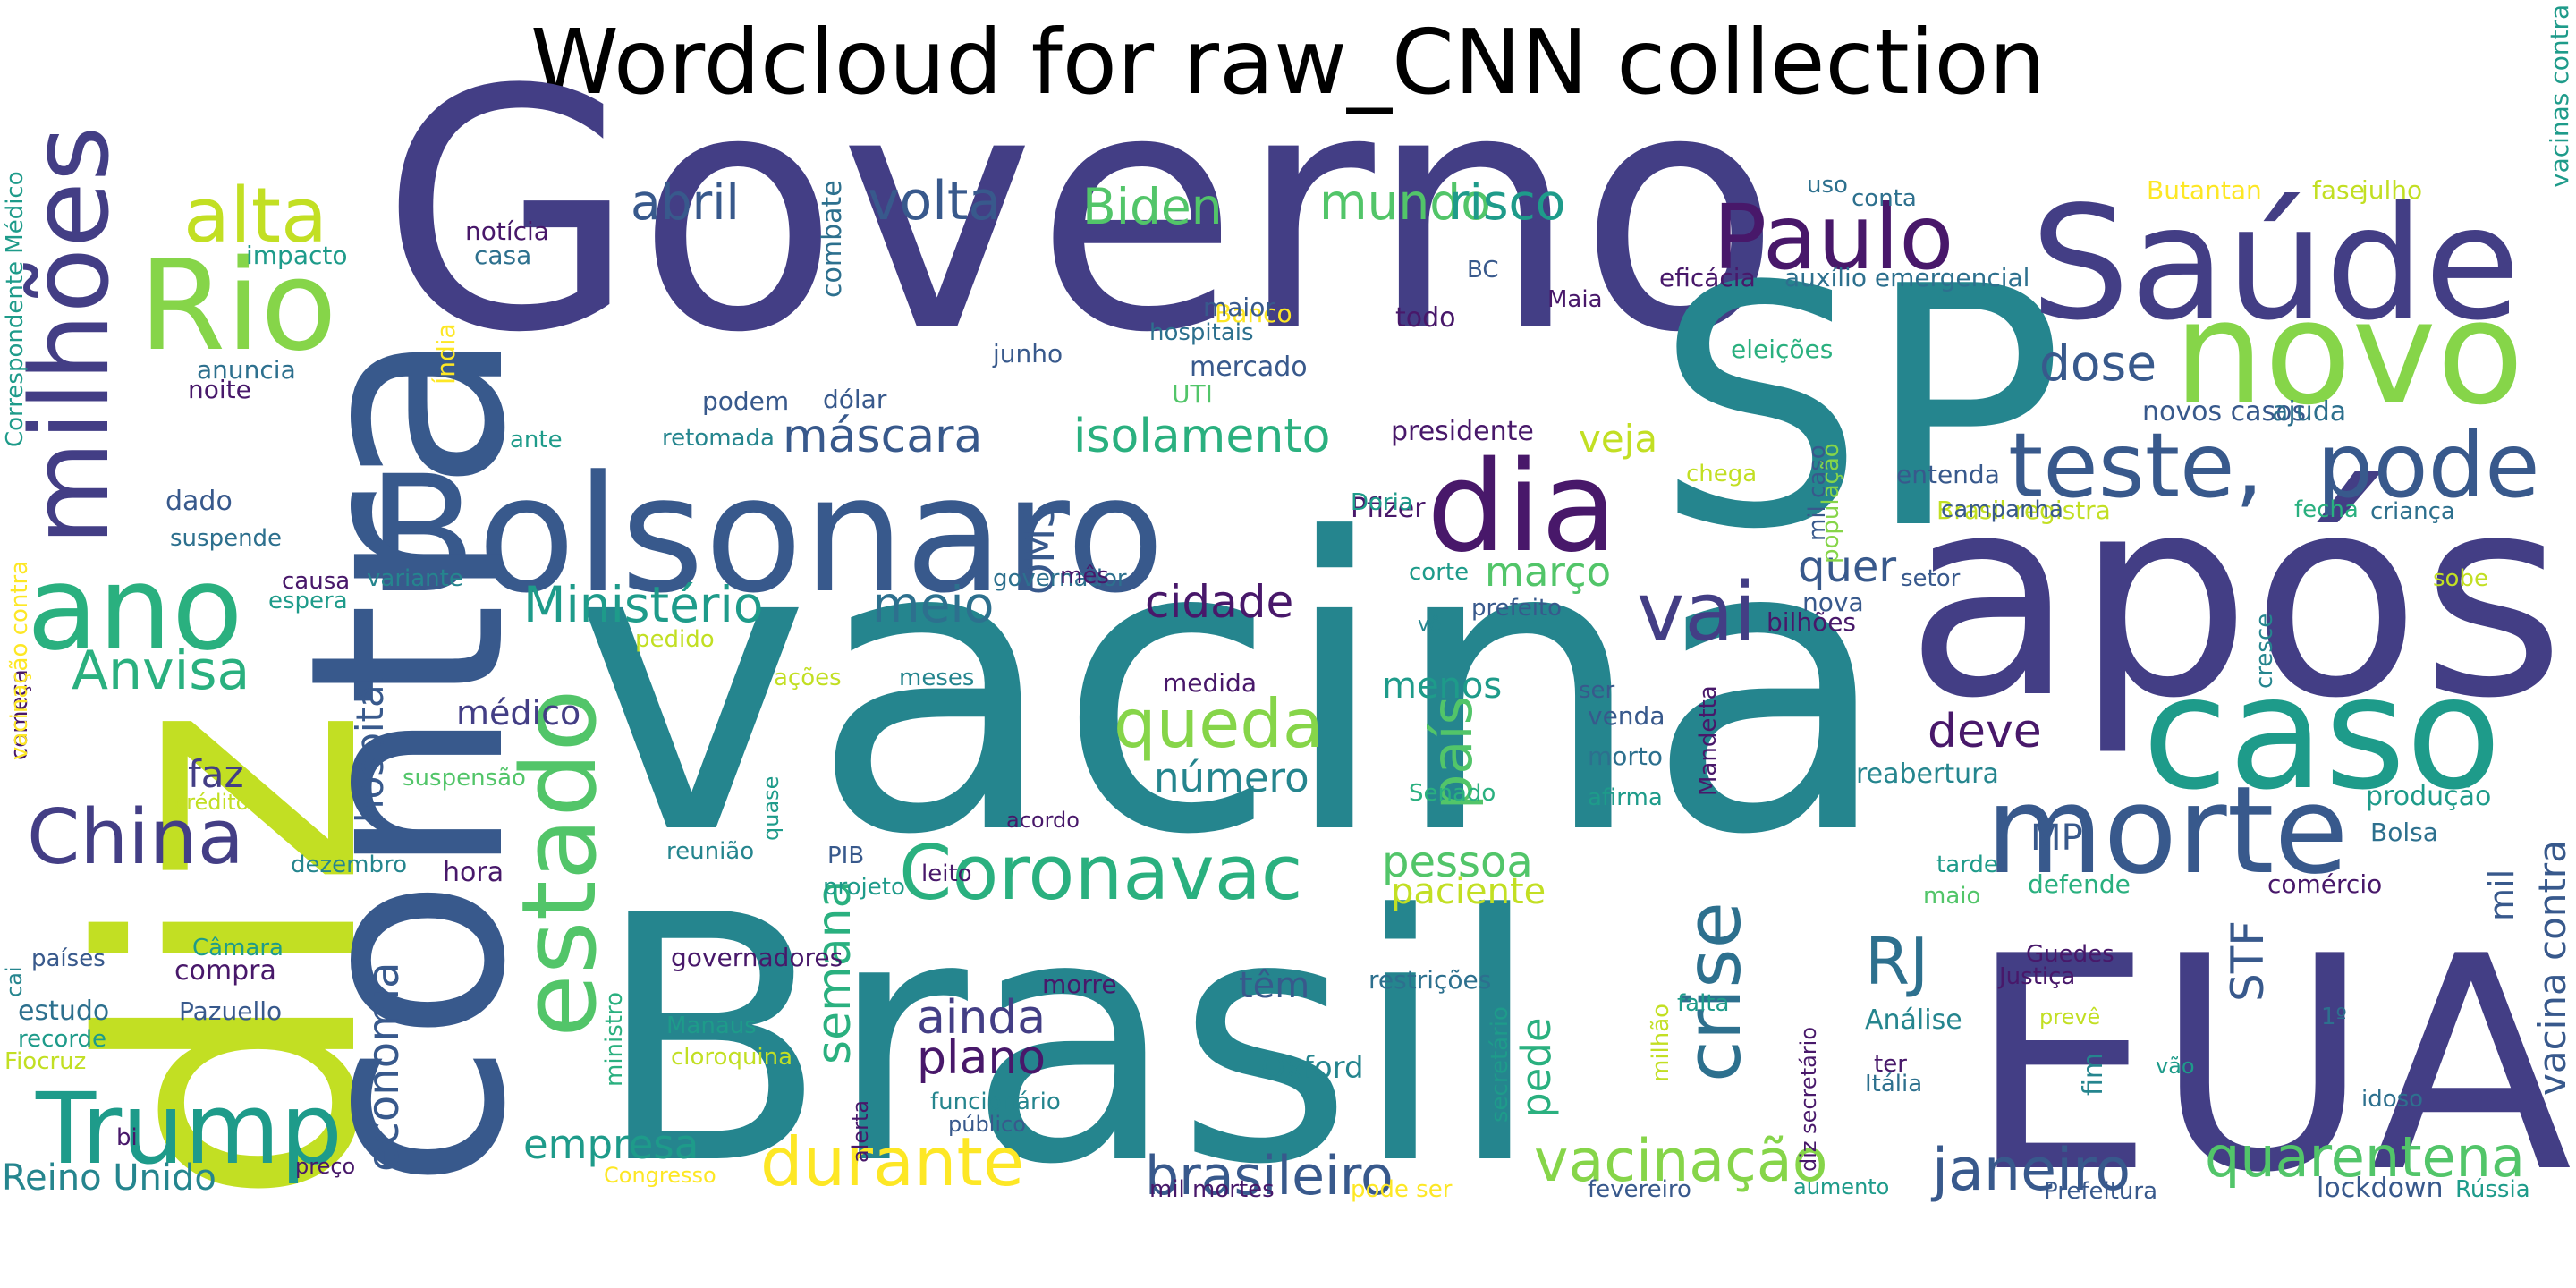 This screenshot has width=2576, height=1288. What do you see at coordinates (933, 604) in the screenshot?
I see `word-meio: meio` at bounding box center [933, 604].